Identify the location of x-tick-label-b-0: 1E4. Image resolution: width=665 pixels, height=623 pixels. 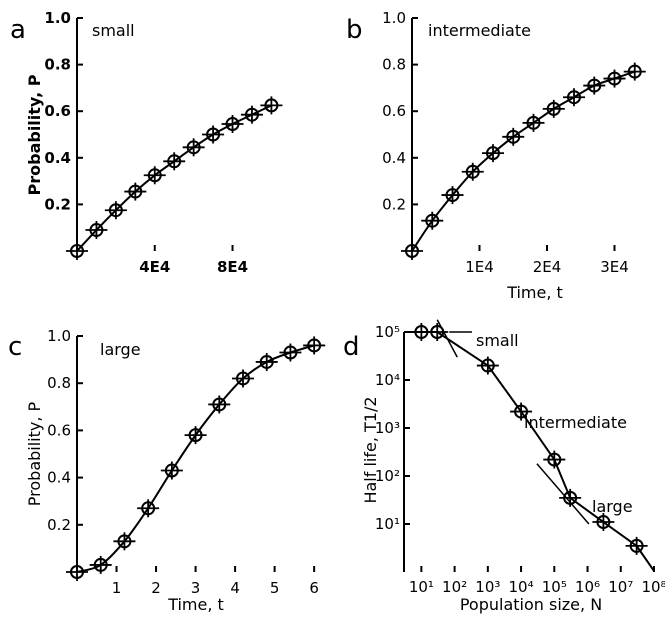
(479, 267).